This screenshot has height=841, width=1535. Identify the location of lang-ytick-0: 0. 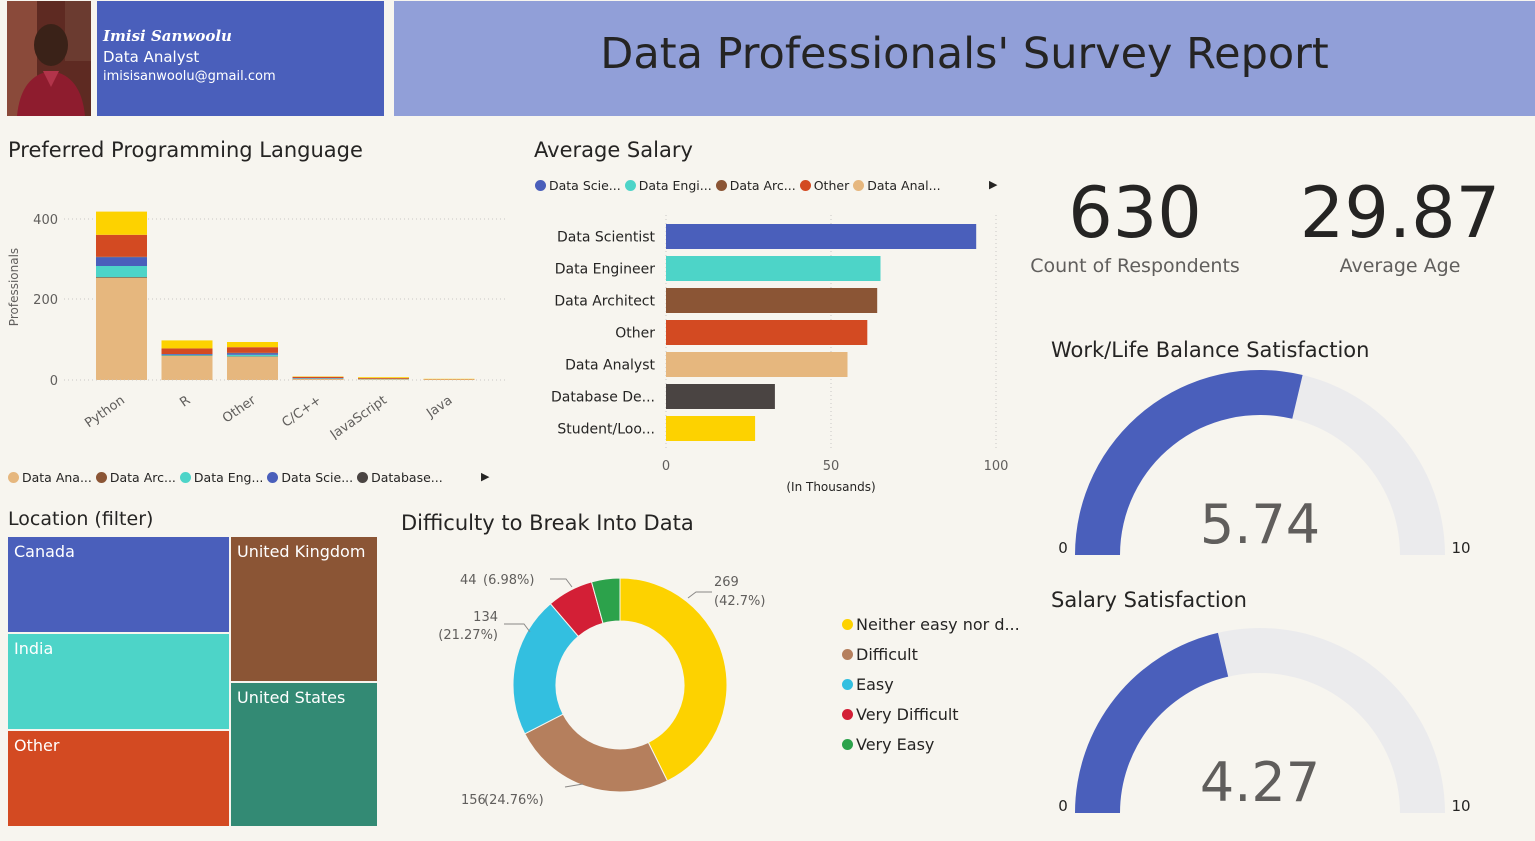
(54, 381).